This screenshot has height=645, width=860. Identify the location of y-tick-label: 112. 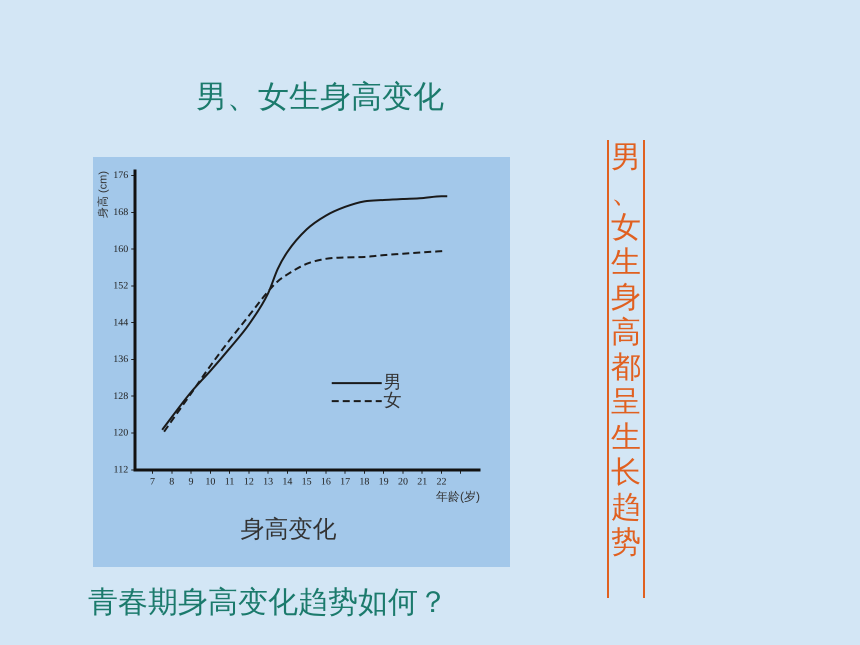
(121, 470).